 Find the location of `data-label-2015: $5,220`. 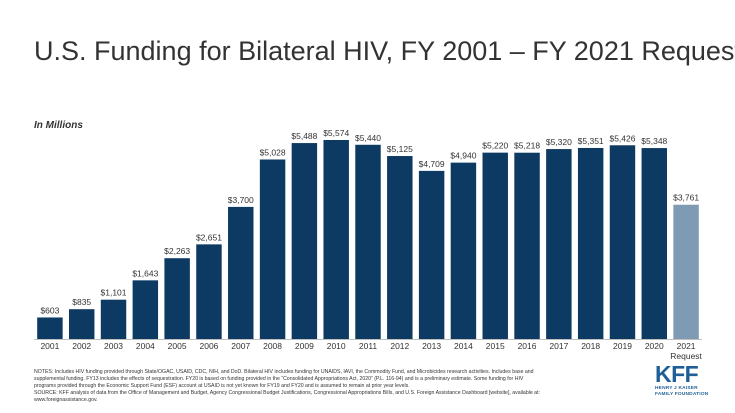

data-label-2015: $5,220 is located at coordinates (495, 146).